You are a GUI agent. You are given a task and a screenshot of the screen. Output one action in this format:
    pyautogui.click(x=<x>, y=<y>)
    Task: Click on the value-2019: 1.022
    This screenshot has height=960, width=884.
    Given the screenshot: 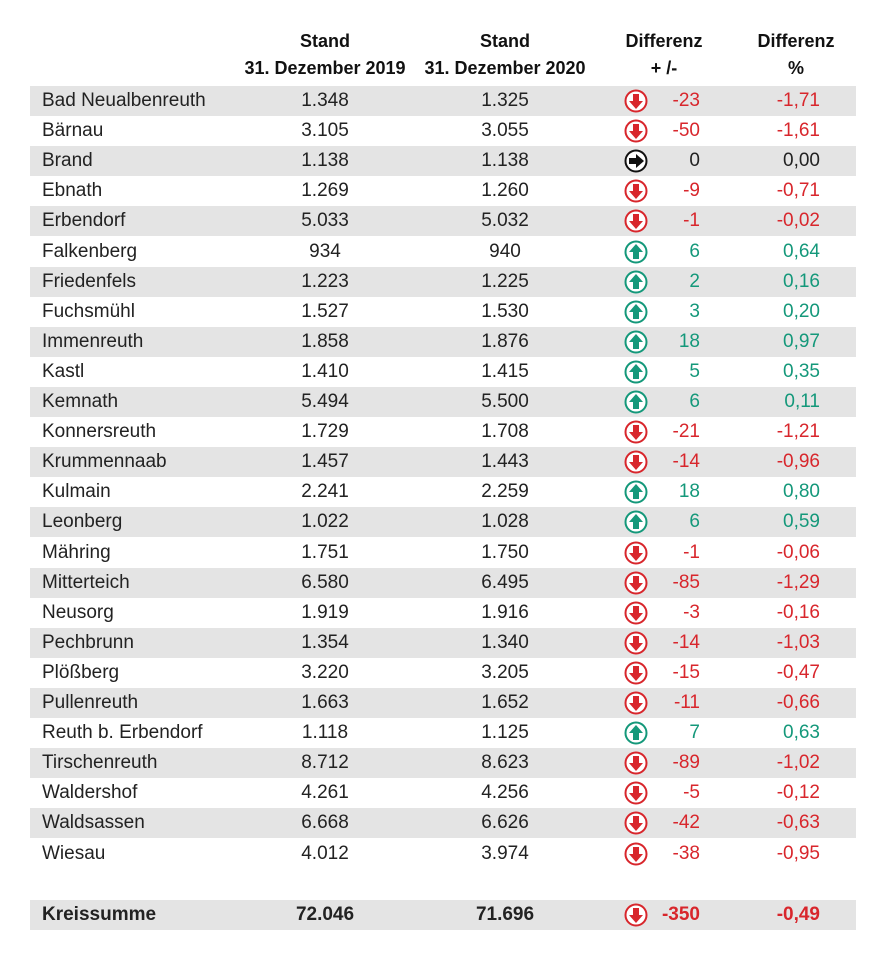 What is the action you would take?
    pyautogui.click(x=325, y=522)
    